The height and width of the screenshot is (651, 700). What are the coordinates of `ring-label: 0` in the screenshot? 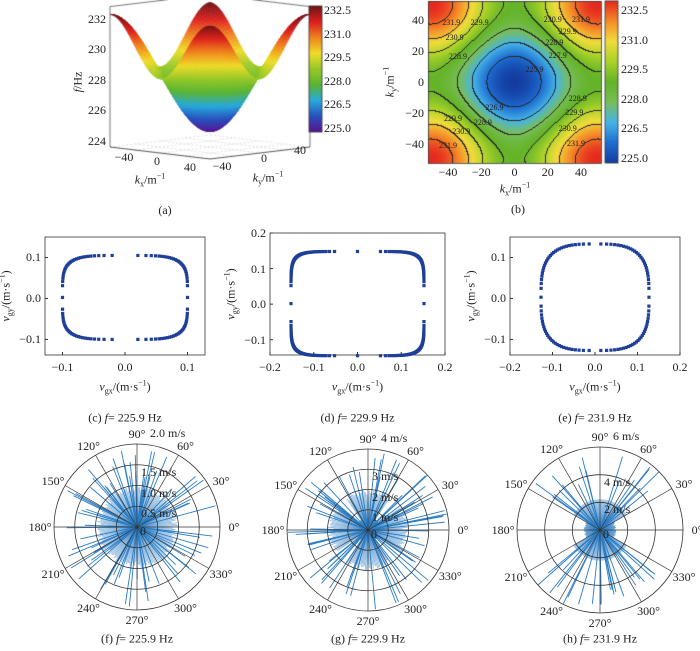 It's located at (143, 531).